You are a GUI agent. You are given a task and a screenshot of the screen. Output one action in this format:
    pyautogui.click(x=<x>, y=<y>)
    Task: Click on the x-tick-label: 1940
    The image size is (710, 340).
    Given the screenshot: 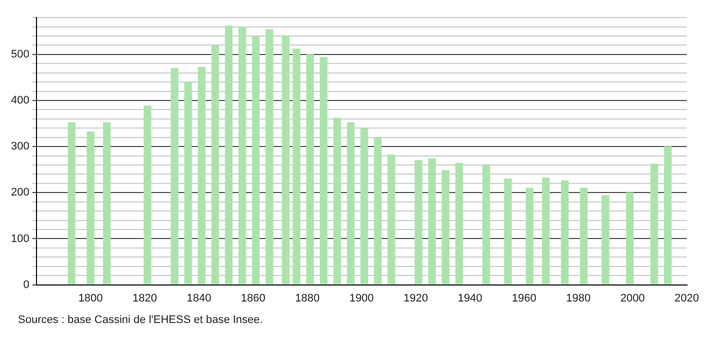 What is the action you would take?
    pyautogui.click(x=470, y=298)
    